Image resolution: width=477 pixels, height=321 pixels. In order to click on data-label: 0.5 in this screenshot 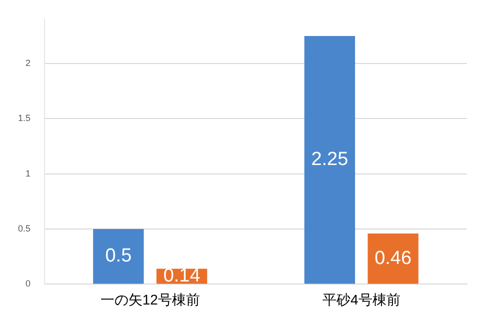, I will do `click(118, 256)`.